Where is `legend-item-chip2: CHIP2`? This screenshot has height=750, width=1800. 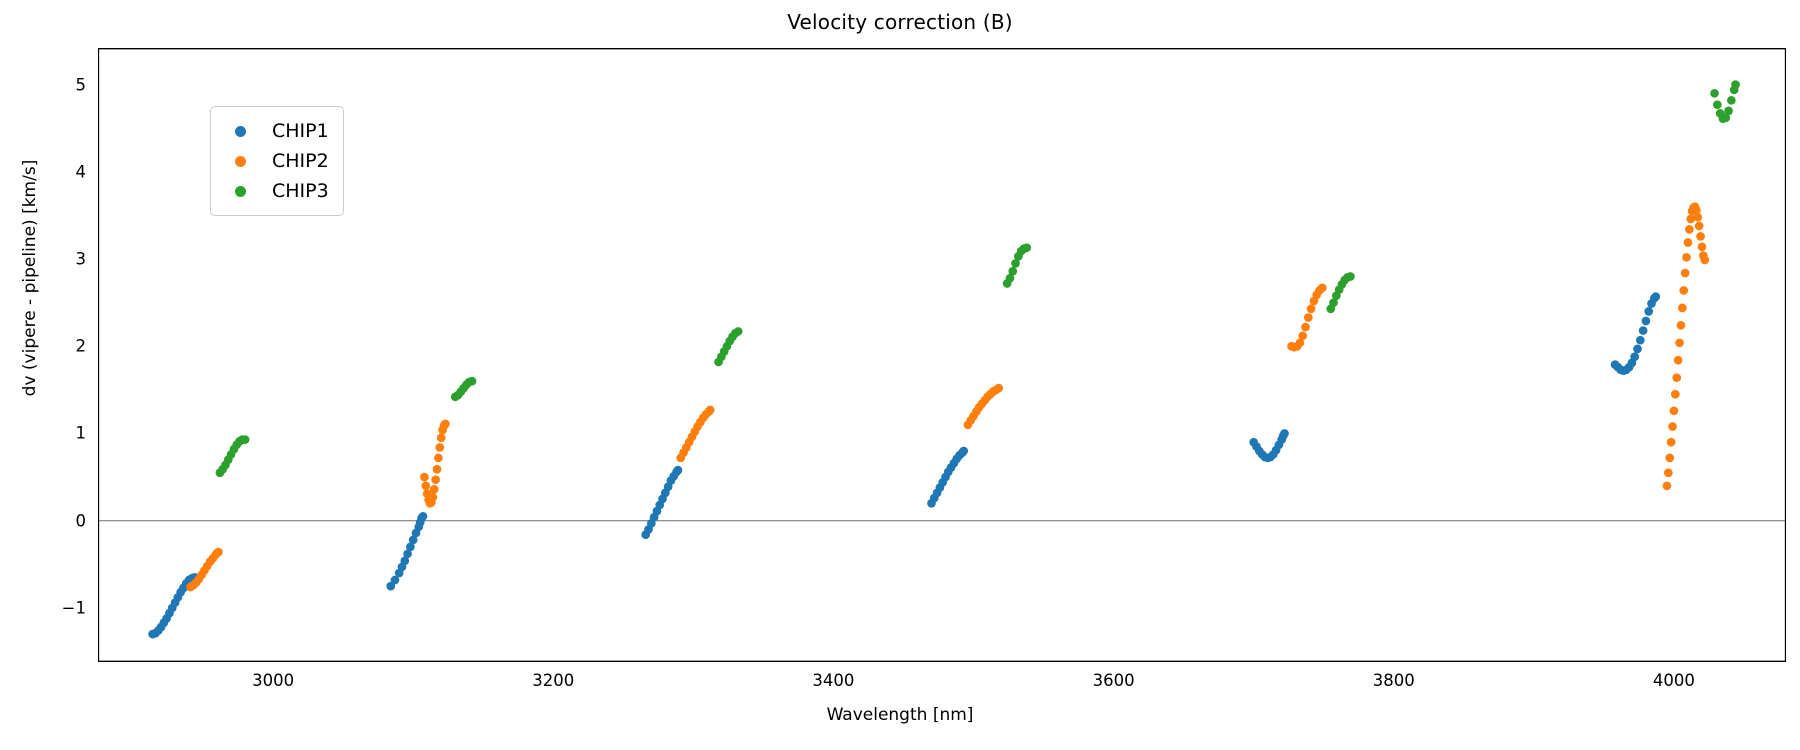 legend-item-chip2: CHIP2 is located at coordinates (276, 161).